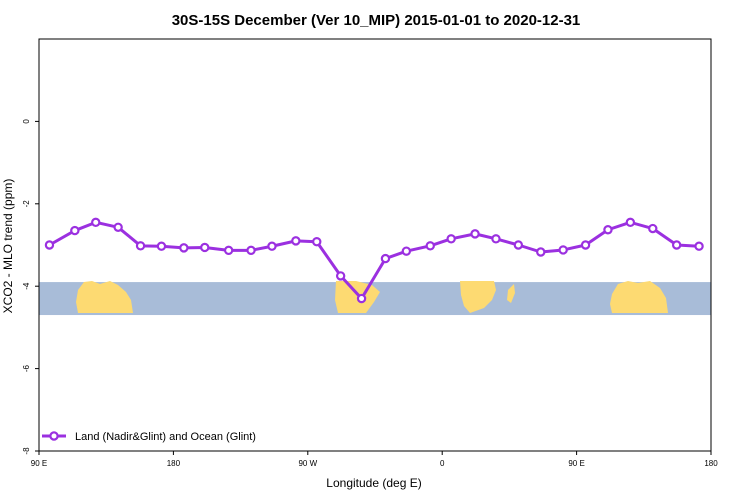 This screenshot has height=500, width=750. Describe the element at coordinates (26, 121) in the screenshot. I see `y-tick-label: 0` at that location.